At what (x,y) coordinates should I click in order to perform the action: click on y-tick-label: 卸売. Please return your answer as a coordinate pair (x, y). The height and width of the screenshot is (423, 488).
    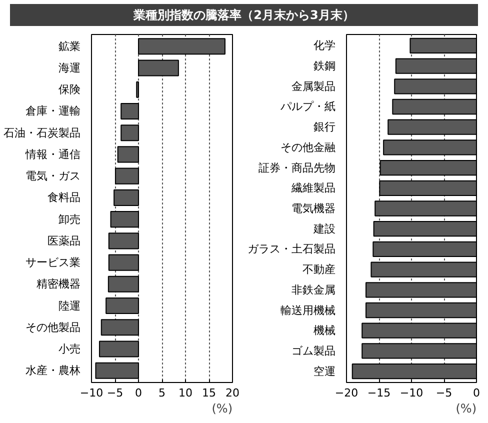
    Looking at the image, I should click on (69, 219).